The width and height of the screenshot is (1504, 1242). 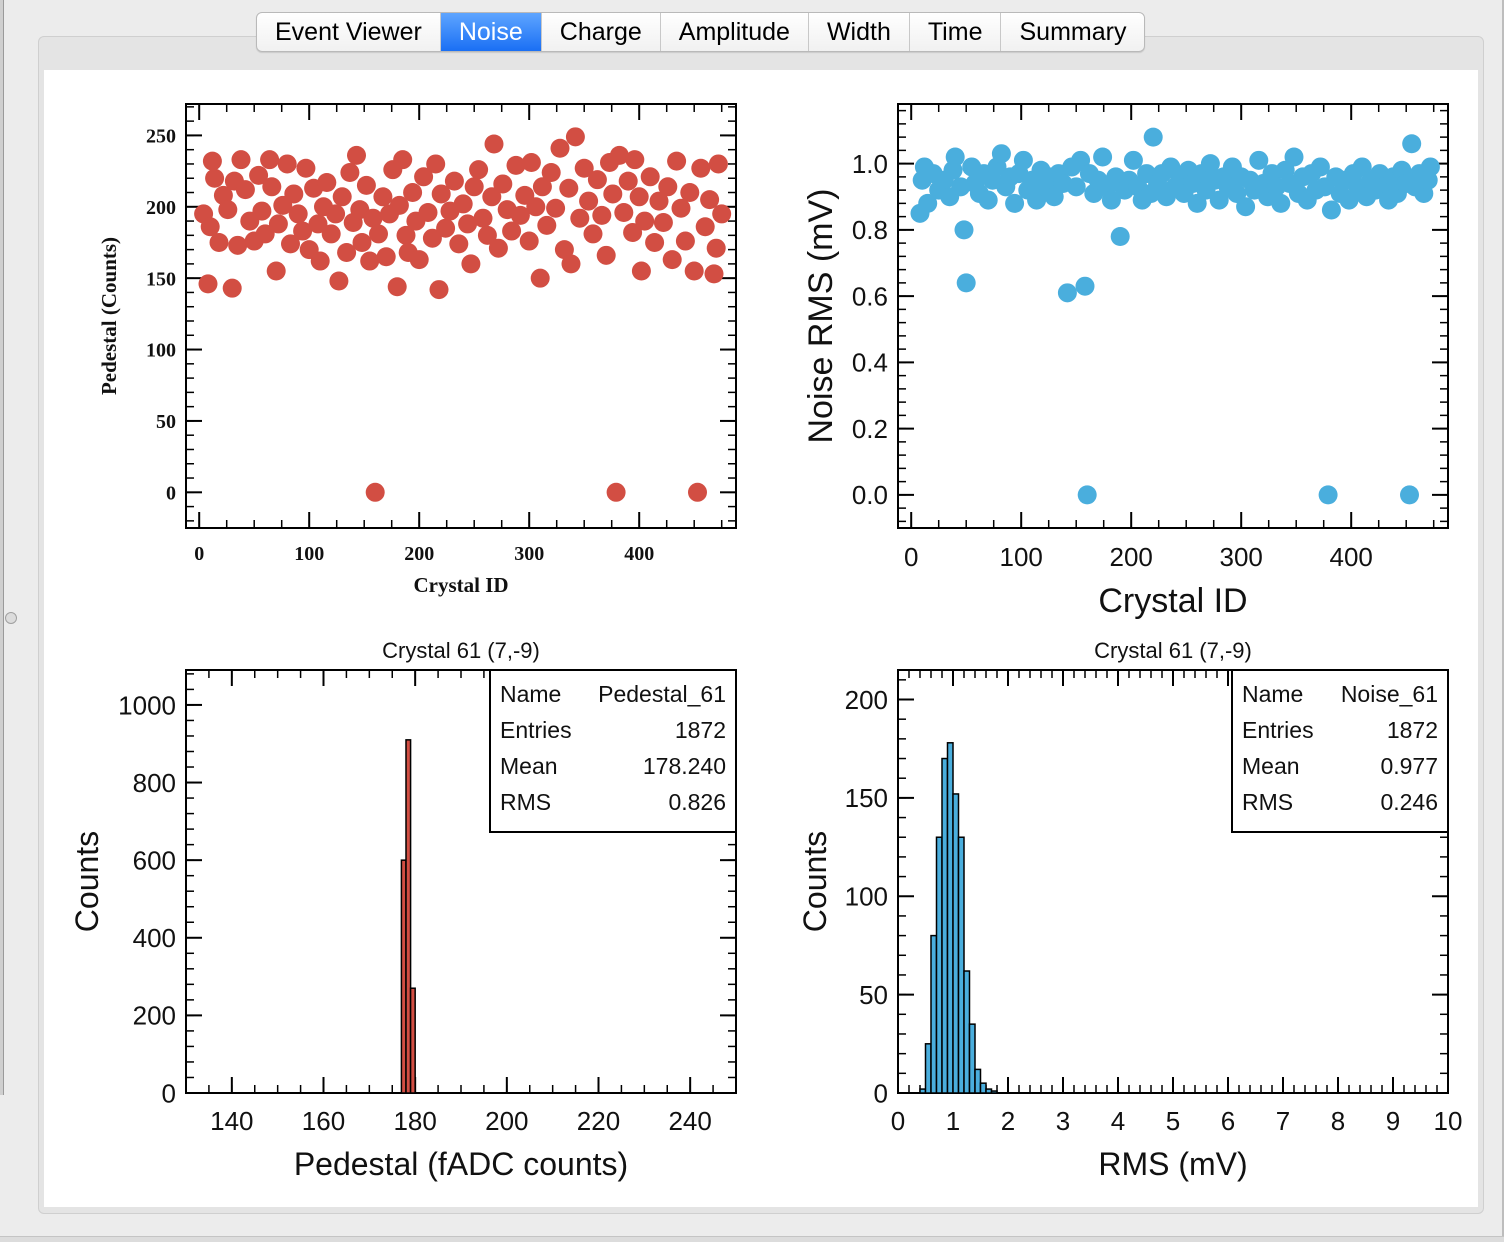 What do you see at coordinates (154, 861) in the screenshot?
I see `y-tick-label: 600` at bounding box center [154, 861].